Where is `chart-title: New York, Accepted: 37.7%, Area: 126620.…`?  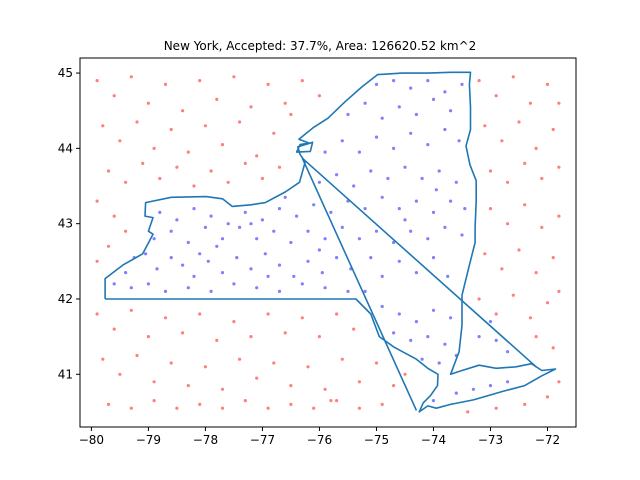
chart-title: New York, Accepted: 37.7%, Area: 126620.… is located at coordinates (320, 46).